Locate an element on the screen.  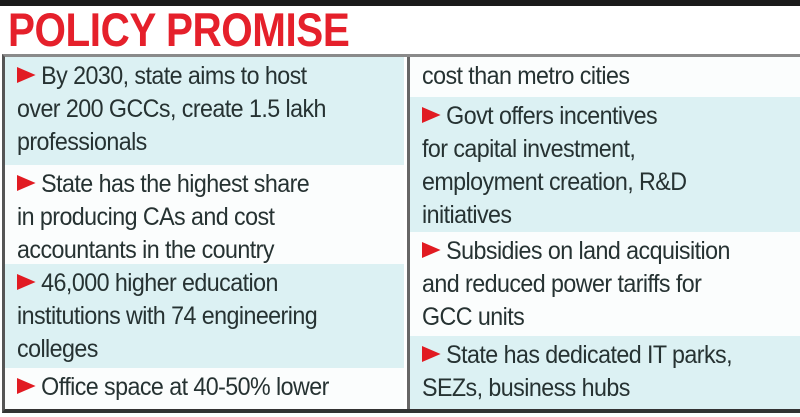
list-item-line: Subsidies on land acquisition is located at coordinates (598, 251).